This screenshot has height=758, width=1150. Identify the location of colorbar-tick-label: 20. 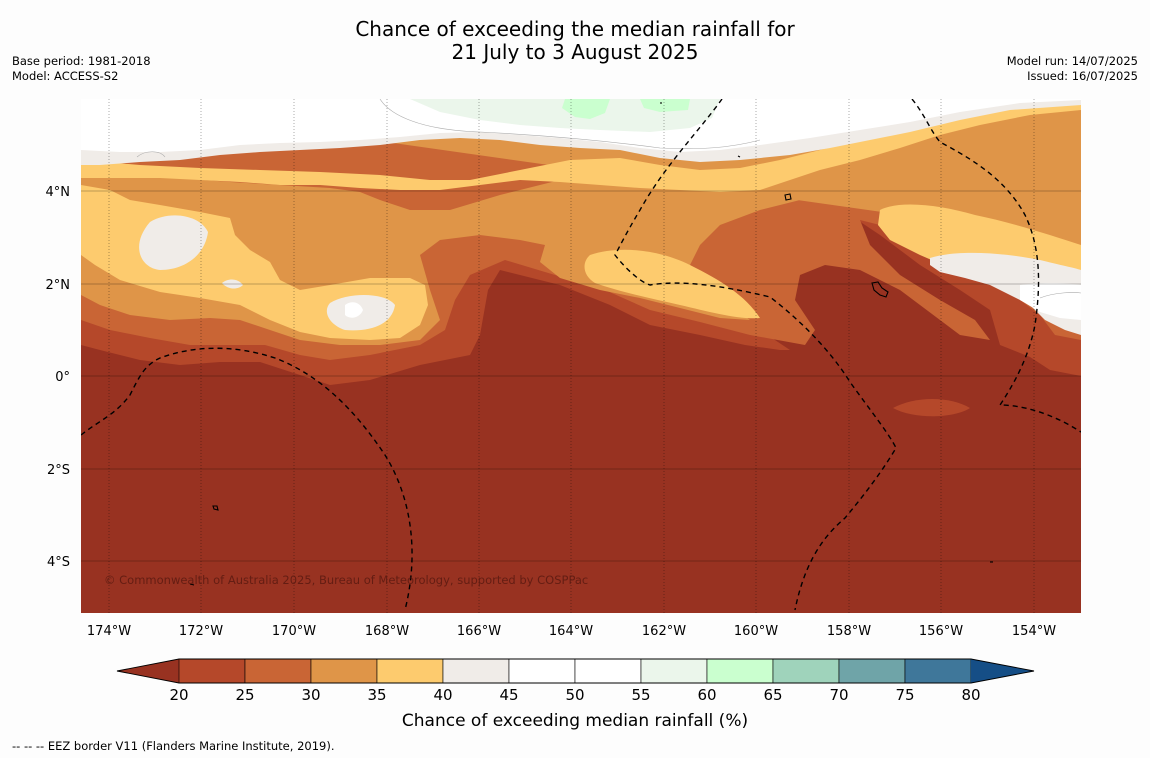
(178, 695).